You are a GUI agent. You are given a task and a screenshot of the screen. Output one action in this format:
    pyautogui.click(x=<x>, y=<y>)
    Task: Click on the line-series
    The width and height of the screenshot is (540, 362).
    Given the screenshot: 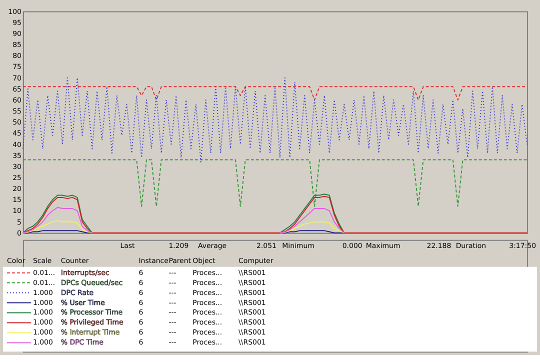 What is the action you would take?
    pyautogui.click(x=275, y=215)
    